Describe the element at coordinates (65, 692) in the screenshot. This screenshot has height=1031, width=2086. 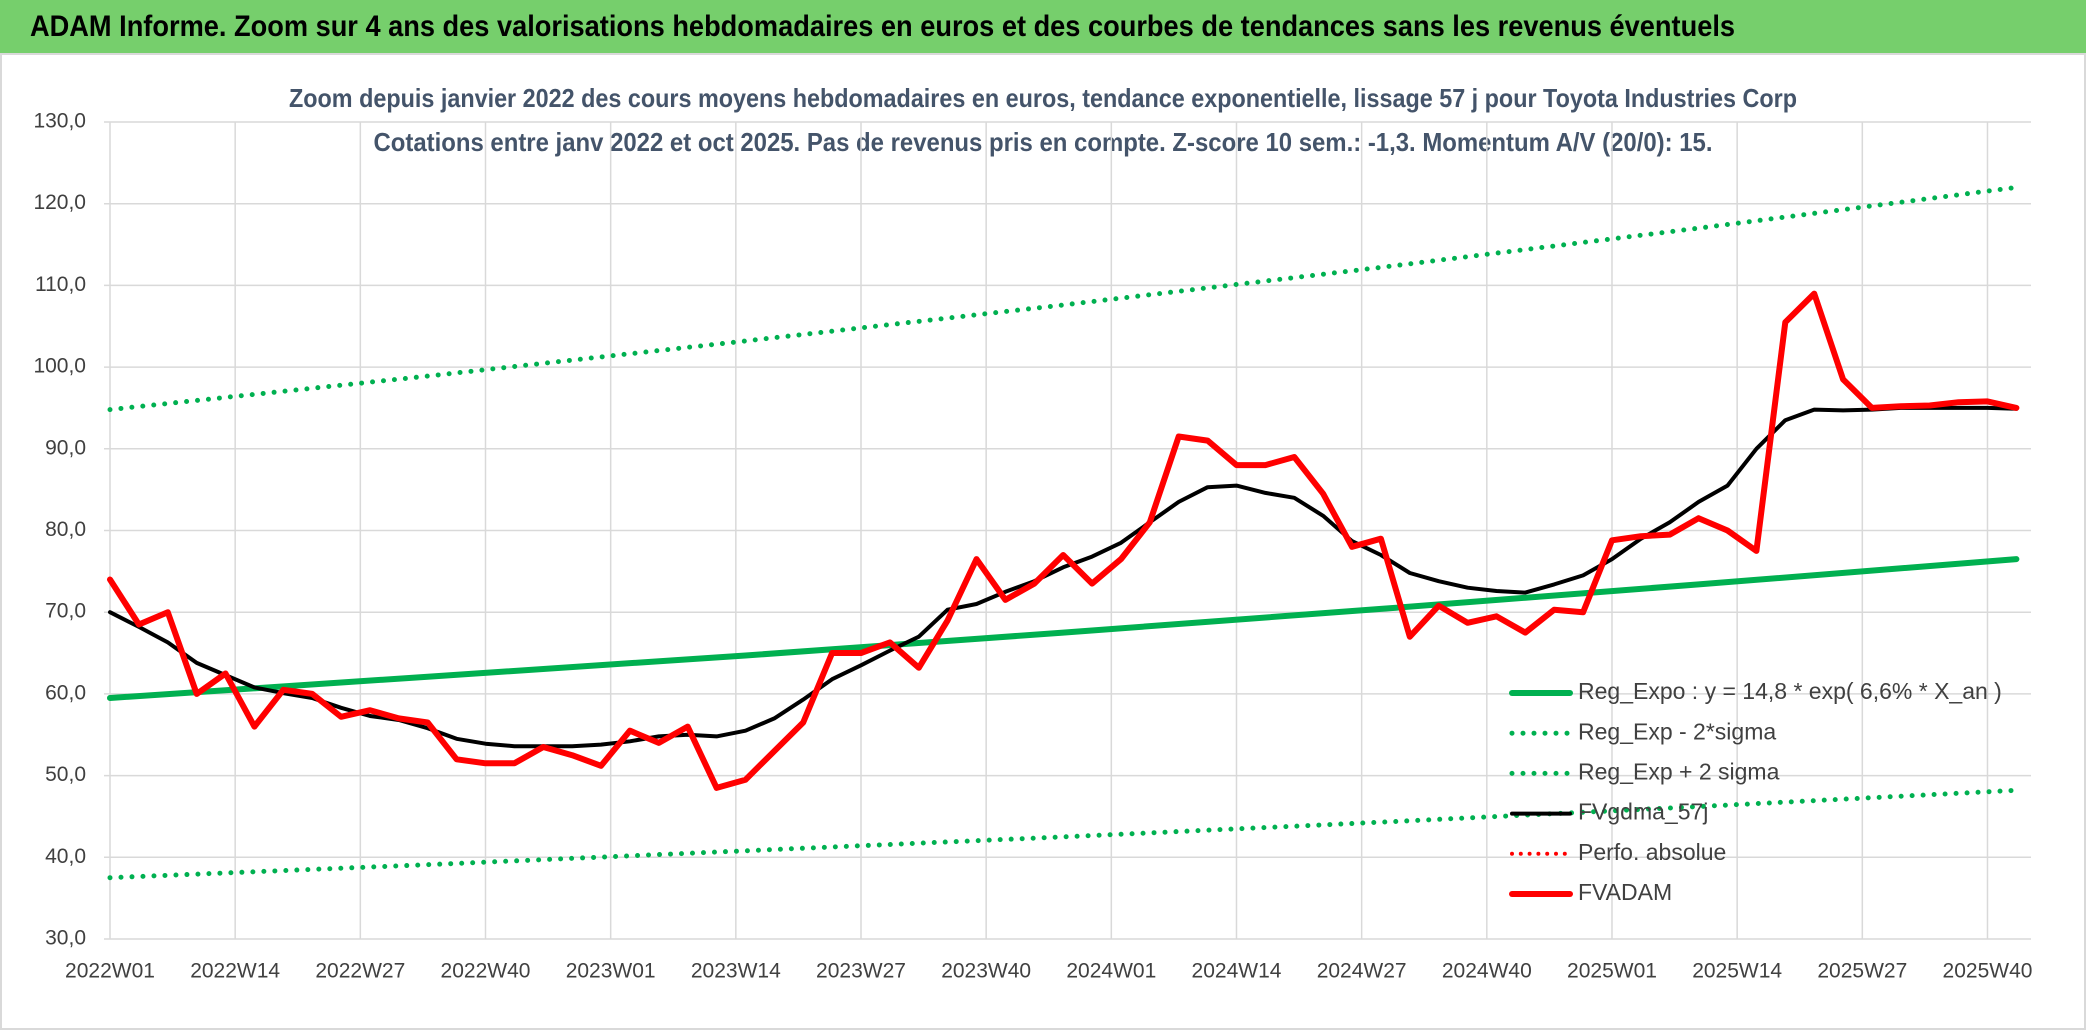
I see `y-tick-label: 60,0` at that location.